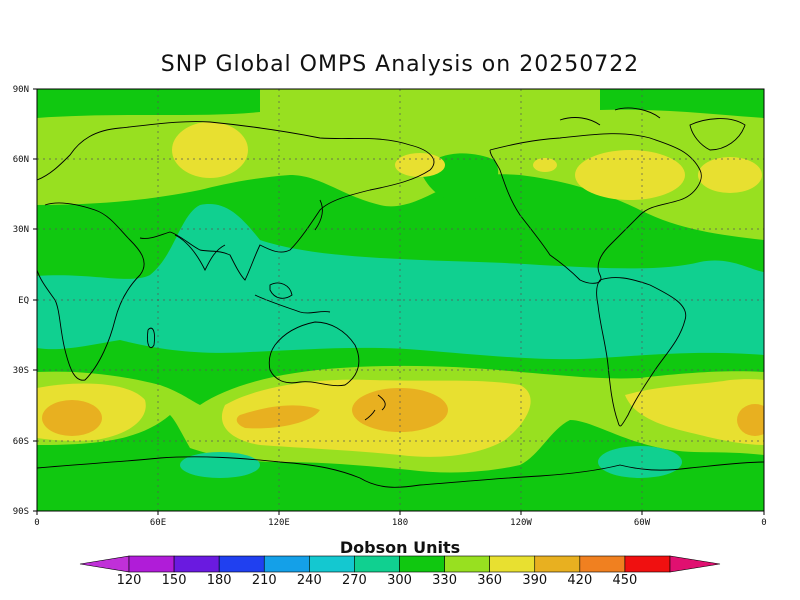 Image resolution: width=800 pixels, height=600 pixels. I want to click on coast-japan, so click(318, 215).